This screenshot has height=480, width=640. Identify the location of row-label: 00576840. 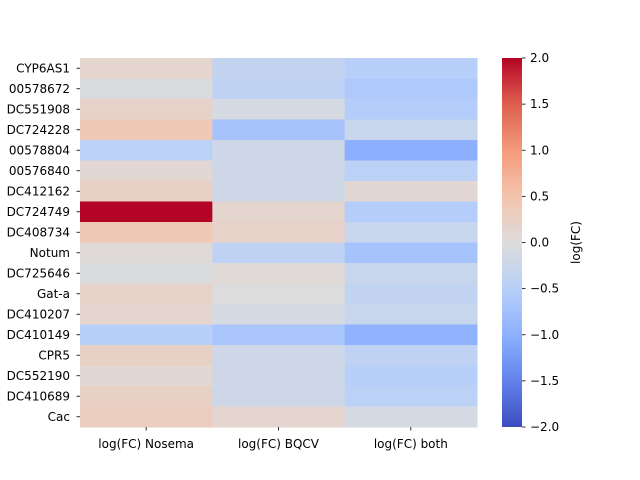
(39, 171).